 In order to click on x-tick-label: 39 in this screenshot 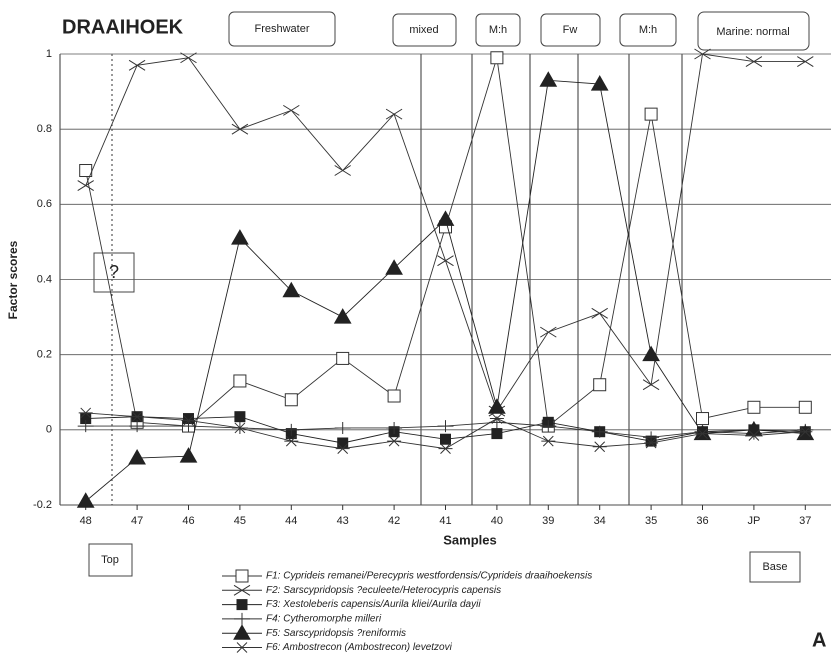, I will do `click(548, 521)`.